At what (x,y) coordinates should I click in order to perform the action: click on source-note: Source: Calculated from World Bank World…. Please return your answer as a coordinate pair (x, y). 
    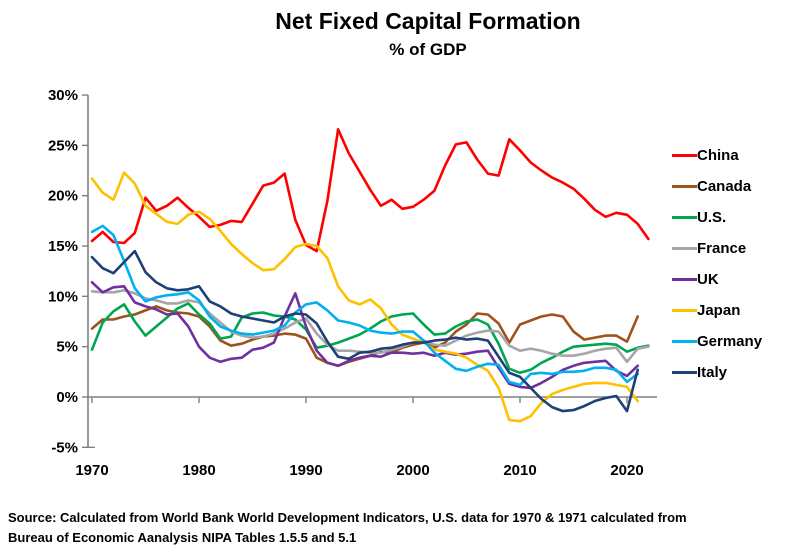
    Looking at the image, I should click on (398, 528).